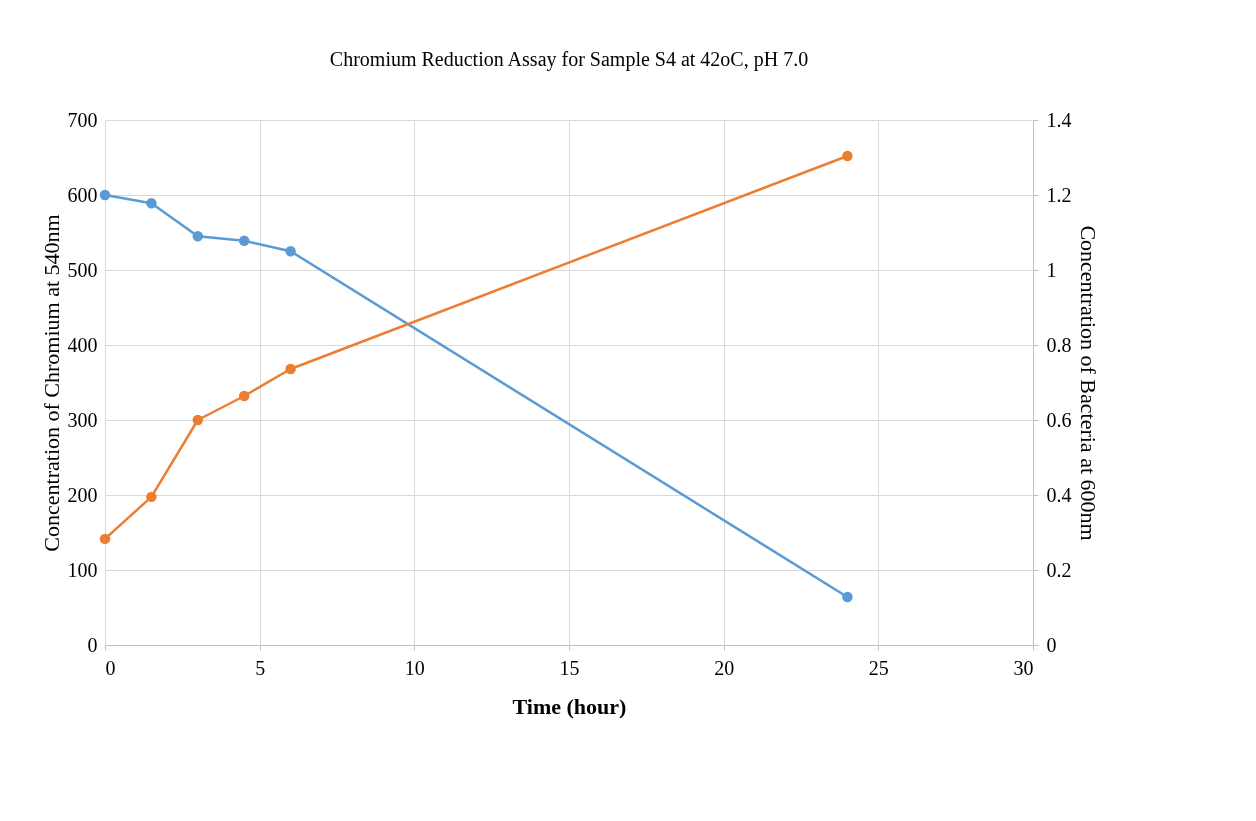 The image size is (1256, 821). Describe the element at coordinates (1059, 494) in the screenshot. I see `y2-tick-label: 0.4` at that location.